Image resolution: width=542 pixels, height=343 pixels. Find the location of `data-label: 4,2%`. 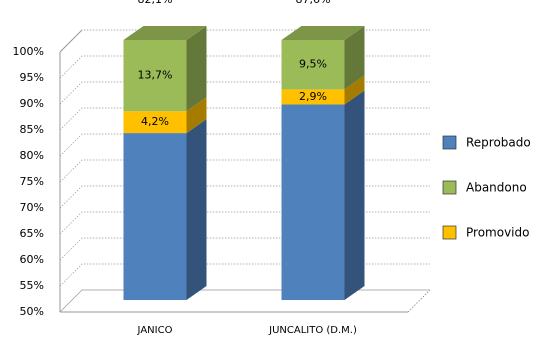

data-label: 4,2% is located at coordinates (155, 121).